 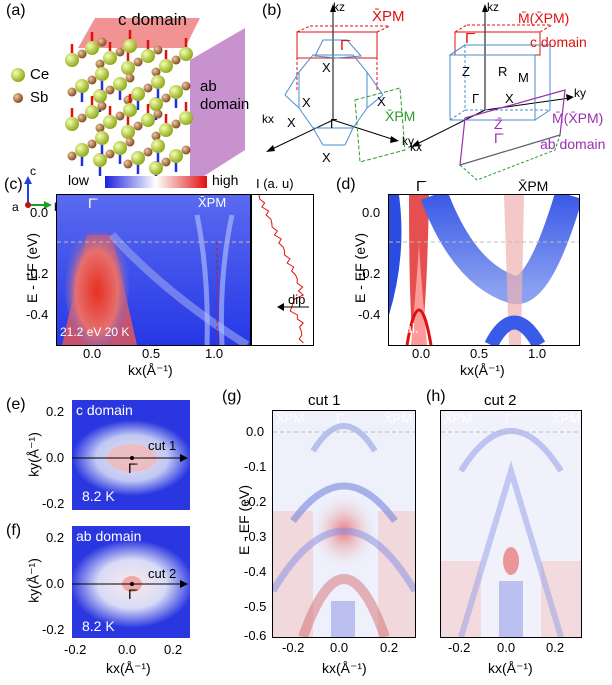 I want to click on bz-left-kz: kz, so click(x=339, y=7).